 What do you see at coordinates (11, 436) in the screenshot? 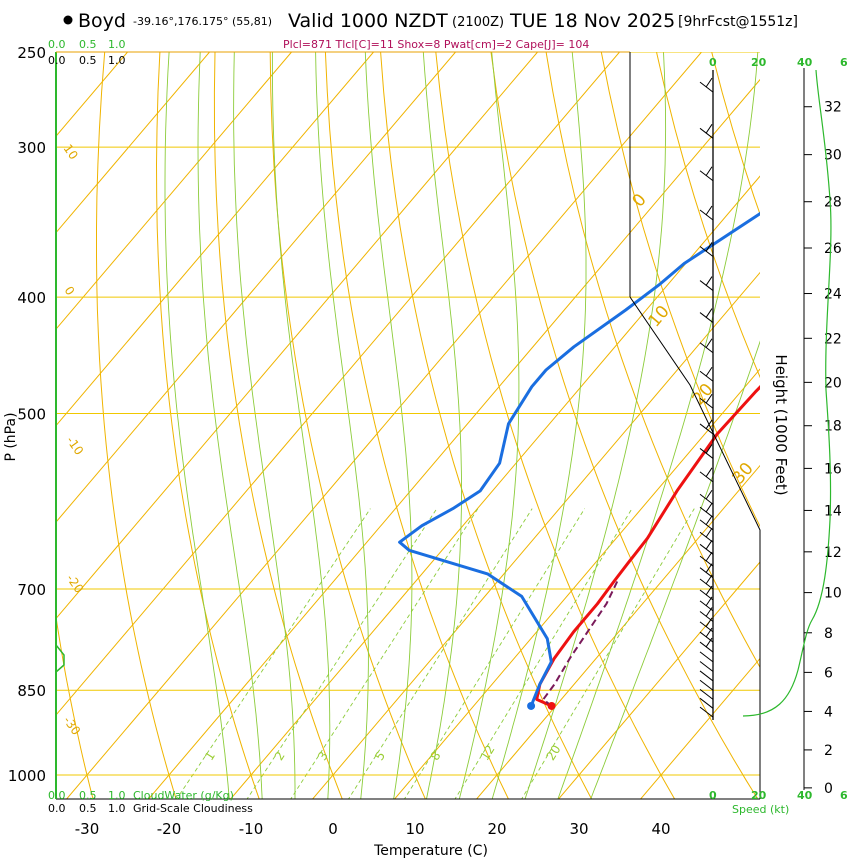
I see `y-axis-title: P (hPa)` at bounding box center [11, 436].